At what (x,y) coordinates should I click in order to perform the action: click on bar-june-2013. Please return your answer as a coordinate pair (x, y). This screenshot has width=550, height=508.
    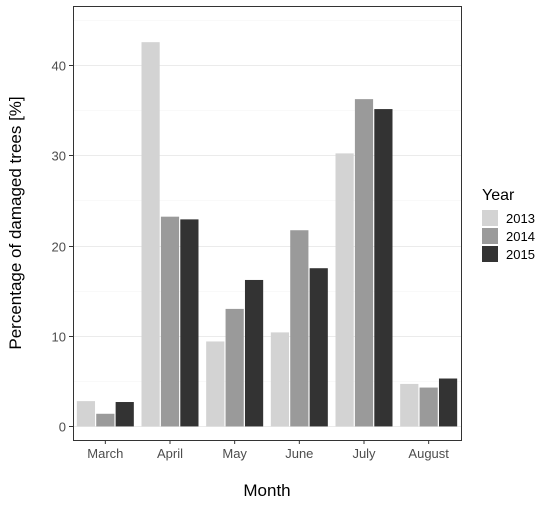
    Looking at the image, I should click on (280, 379).